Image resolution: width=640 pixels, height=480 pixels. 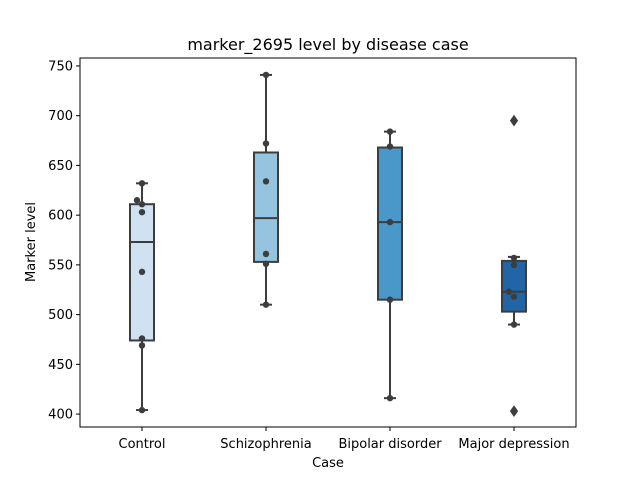 What do you see at coordinates (60, 265) in the screenshot?
I see `y-tick-label: 550` at bounding box center [60, 265].